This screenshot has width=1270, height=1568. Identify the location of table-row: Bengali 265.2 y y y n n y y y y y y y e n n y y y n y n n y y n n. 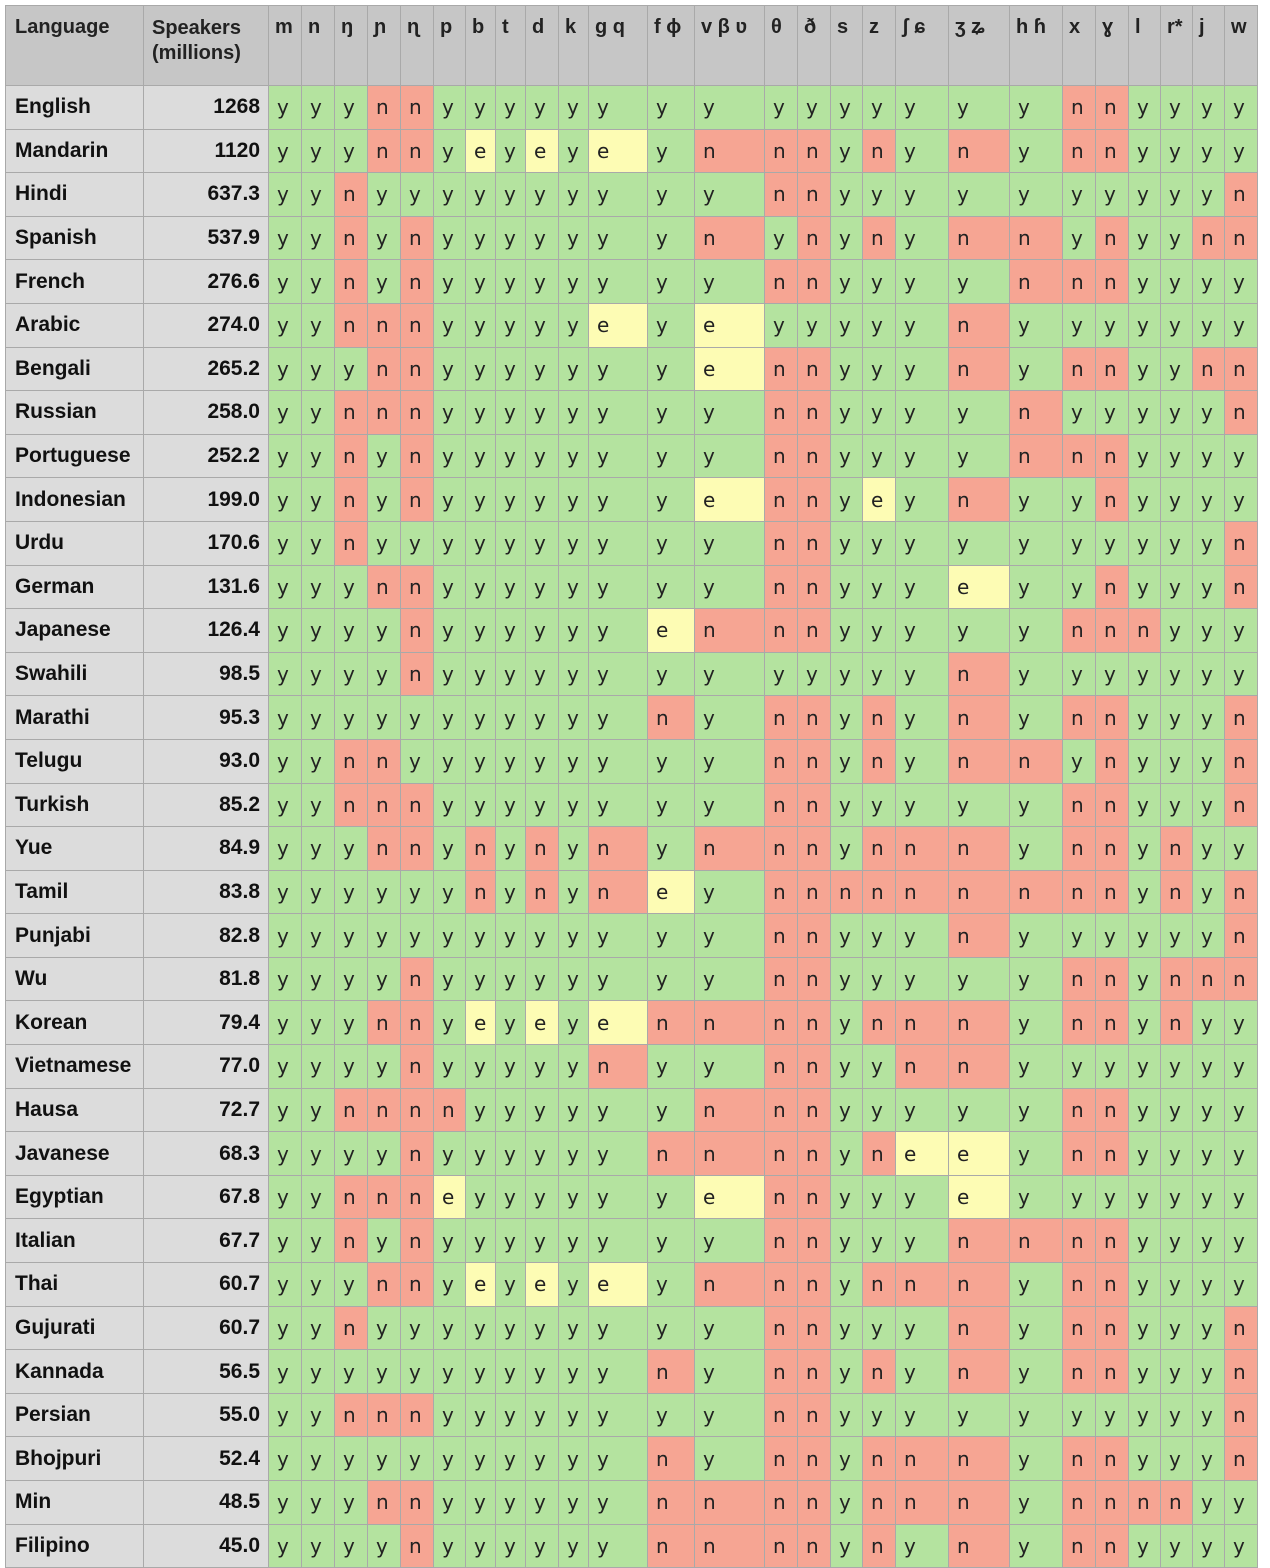
(631, 369).